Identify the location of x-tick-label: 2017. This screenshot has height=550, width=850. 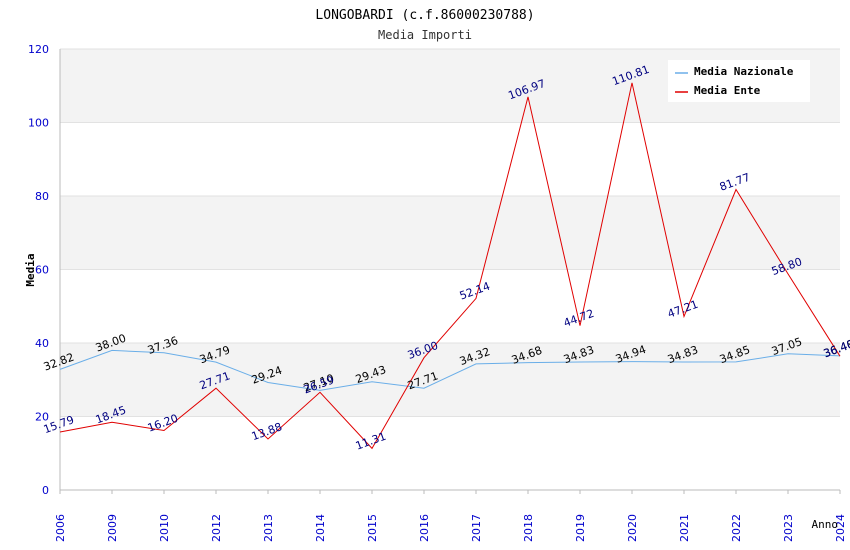
(476, 528).